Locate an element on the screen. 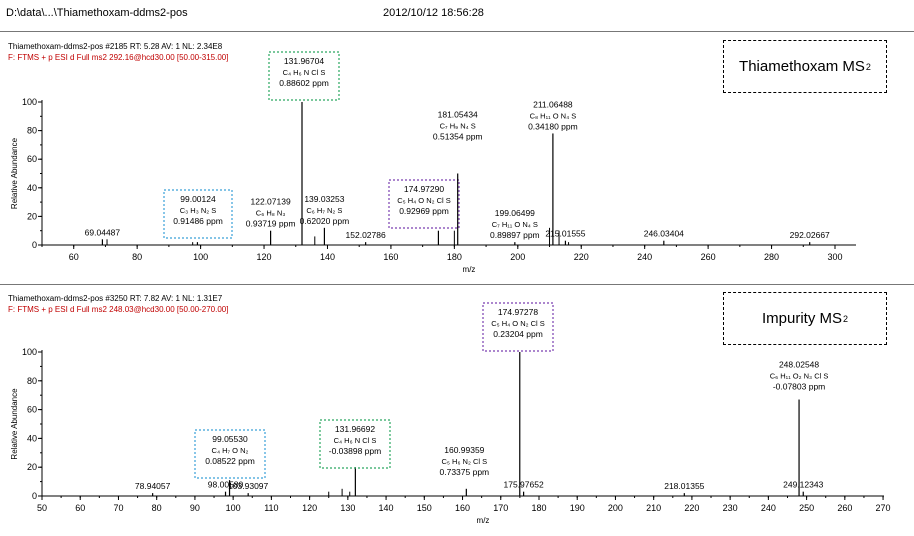  x-tick-label: 250 is located at coordinates (806, 508).